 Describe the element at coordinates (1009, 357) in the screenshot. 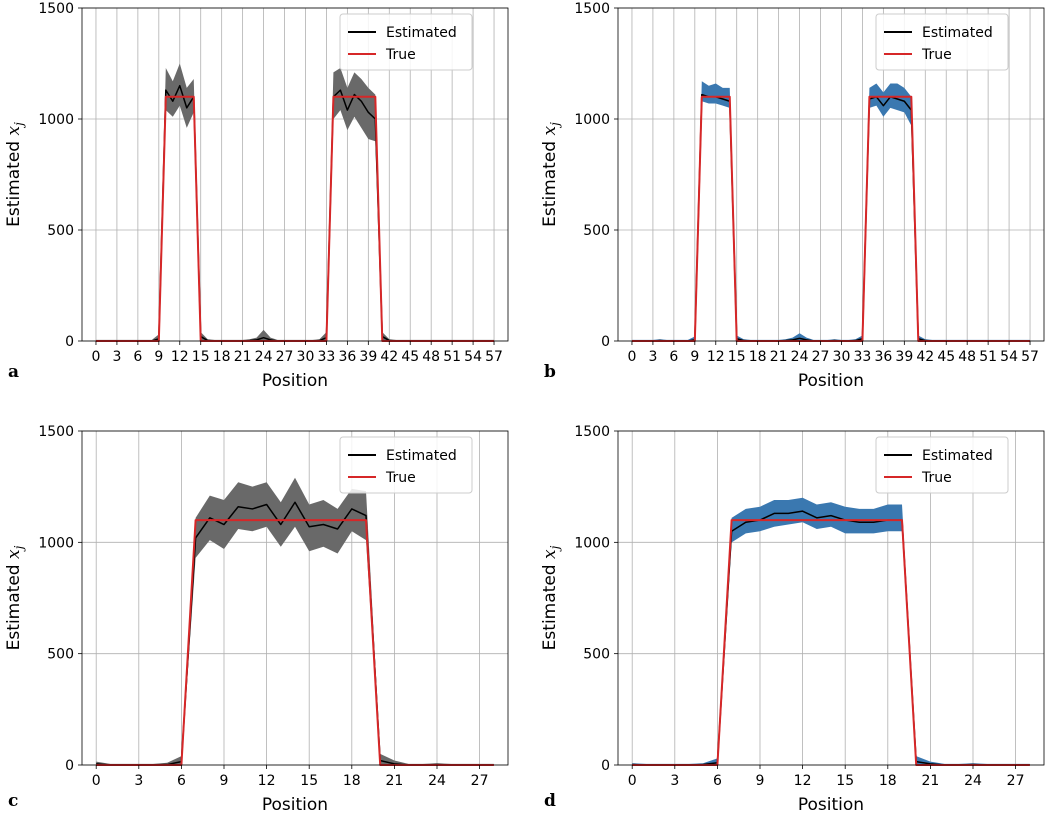

I see `x-tick-label: 54` at that location.